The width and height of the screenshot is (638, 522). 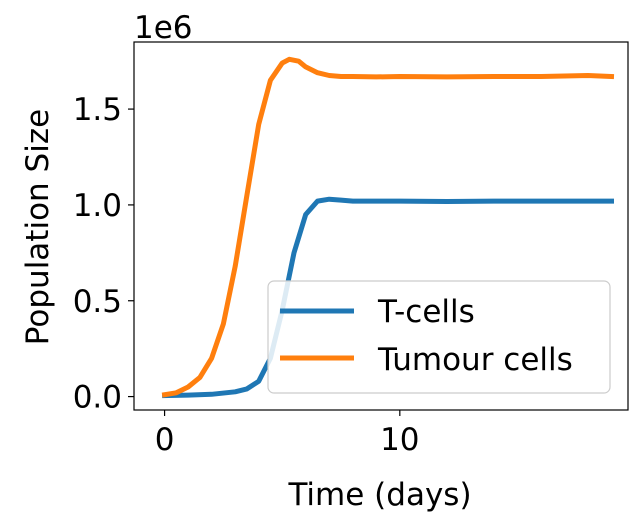 What do you see at coordinates (426, 312) in the screenshot?
I see `legend-label-t-cells: T-cells` at bounding box center [426, 312].